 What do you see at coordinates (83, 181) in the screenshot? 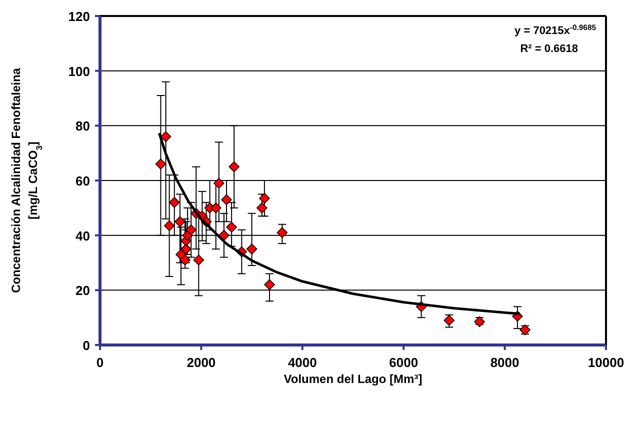
I see `y-tick-label: 60` at bounding box center [83, 181].